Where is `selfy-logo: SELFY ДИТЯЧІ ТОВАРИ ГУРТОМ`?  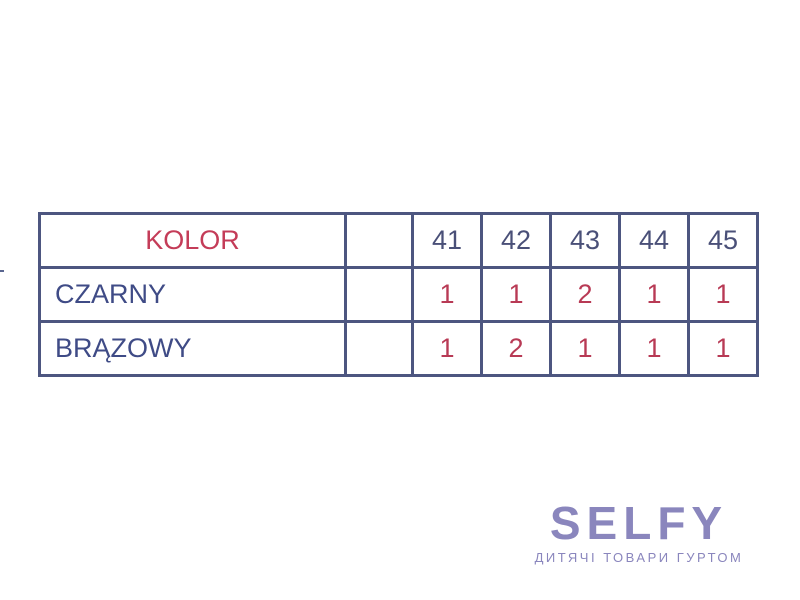
selfy-logo: SELFY ДИТЯЧІ ТОВАРИ ГУРТОМ is located at coordinates (639, 532).